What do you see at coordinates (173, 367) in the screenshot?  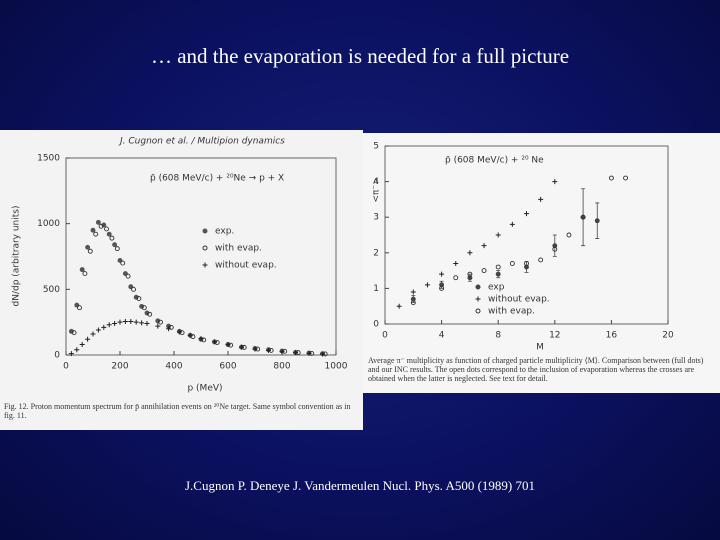 I see `x-tick-label: 400` at bounding box center [173, 367].